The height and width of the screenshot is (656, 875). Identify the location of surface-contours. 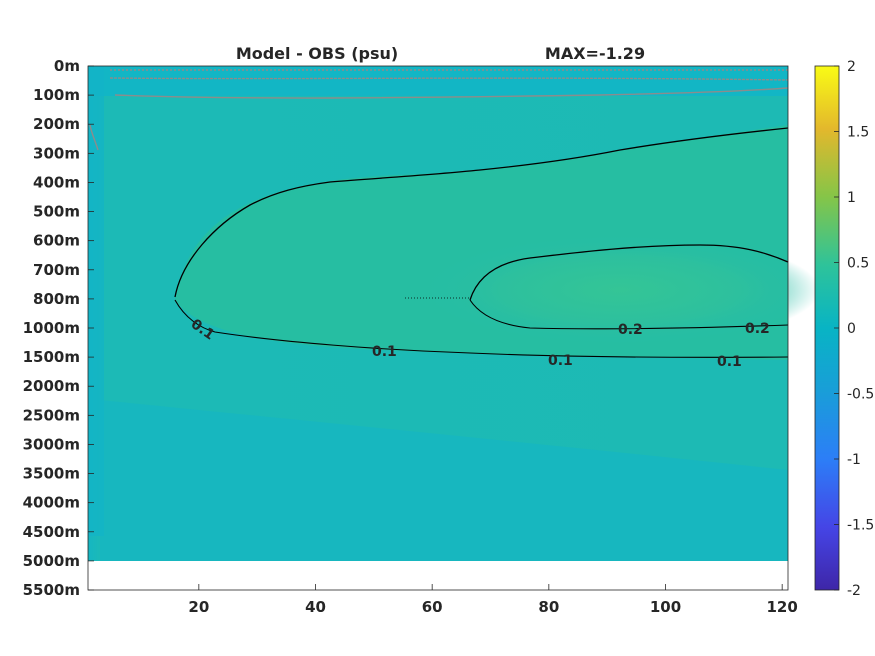
(439, 110).